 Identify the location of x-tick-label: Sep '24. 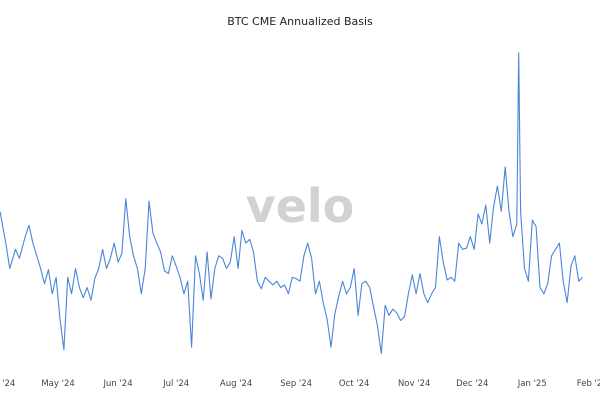
(296, 384).